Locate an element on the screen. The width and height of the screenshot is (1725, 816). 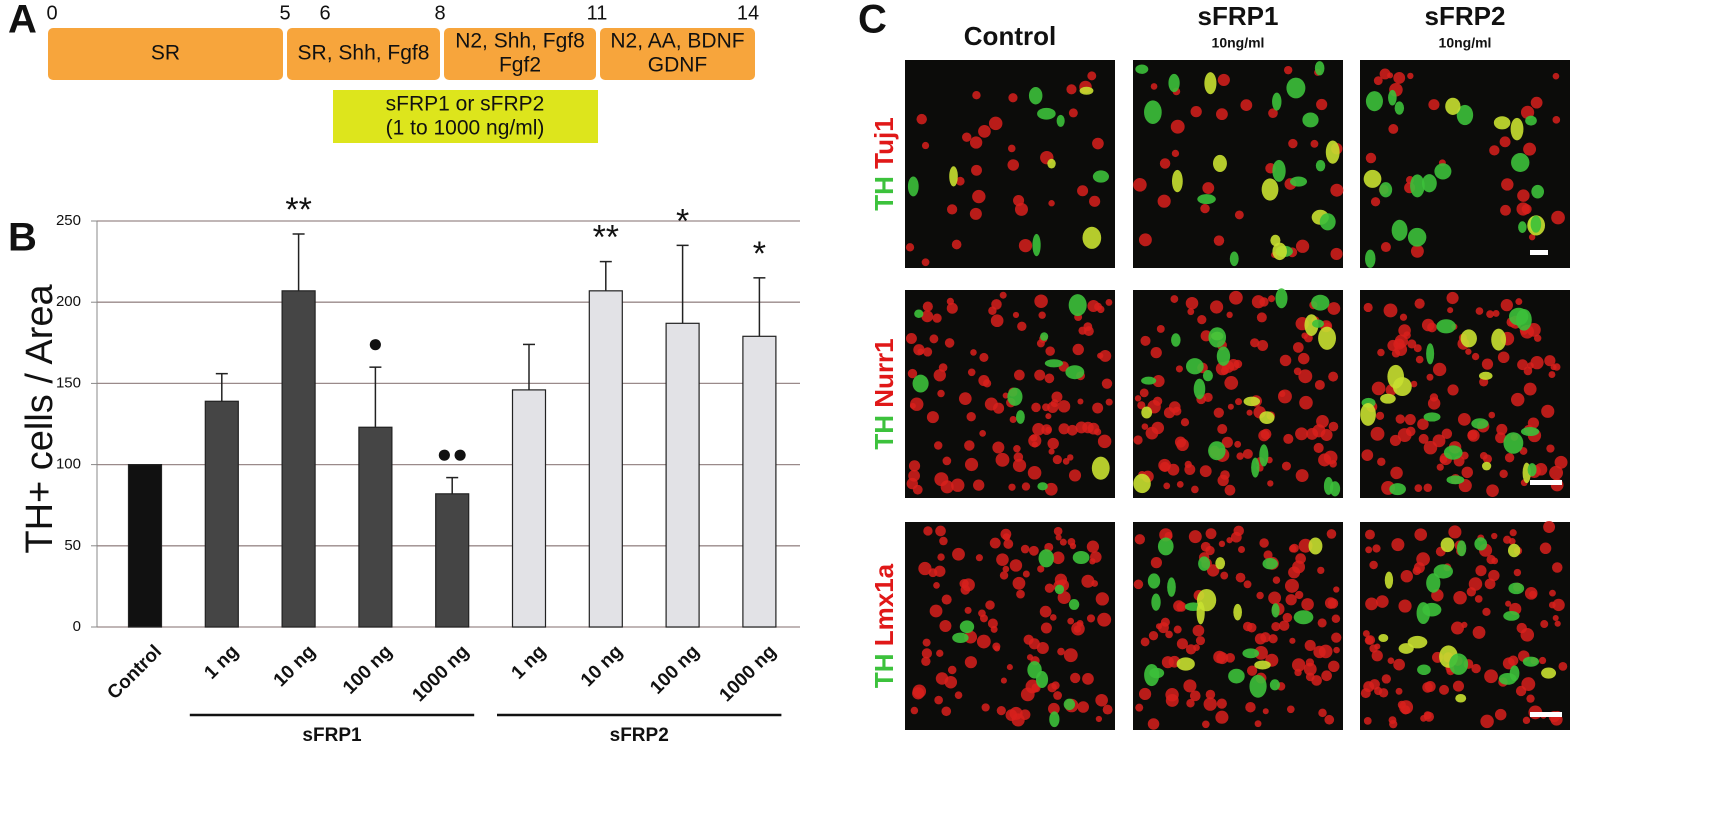
group-label: sFRP2 is located at coordinates (639, 735).